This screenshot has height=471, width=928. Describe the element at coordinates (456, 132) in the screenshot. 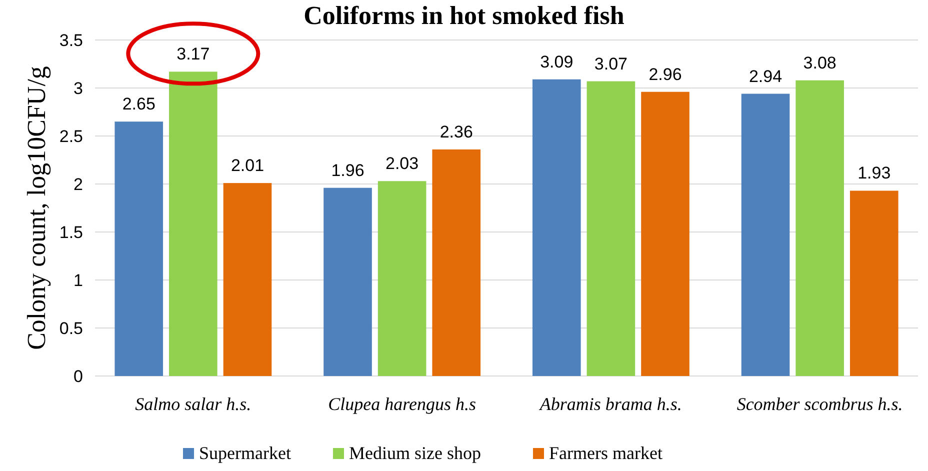

I see `data-label: 2.36` at that location.